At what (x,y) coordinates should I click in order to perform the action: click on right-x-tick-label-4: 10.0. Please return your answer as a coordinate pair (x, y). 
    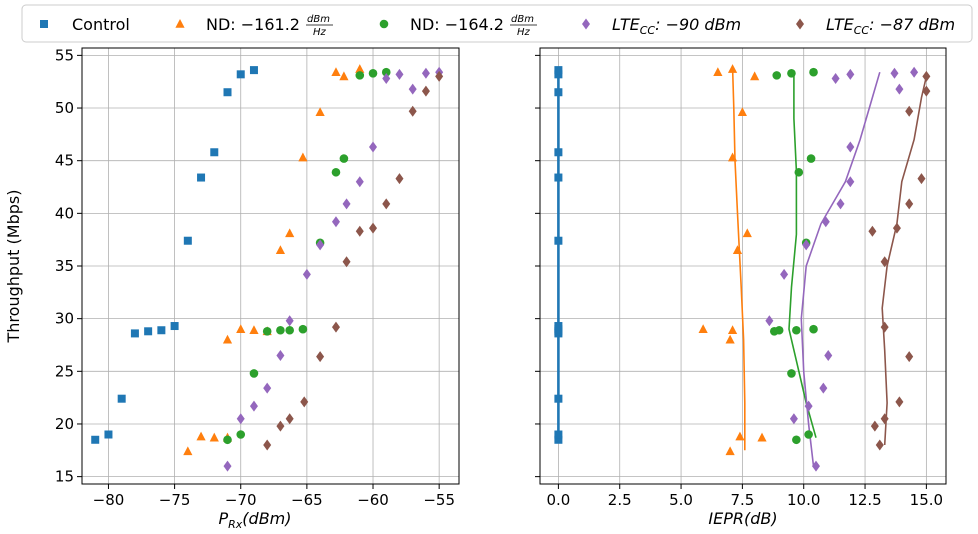
    Looking at the image, I should click on (803, 500).